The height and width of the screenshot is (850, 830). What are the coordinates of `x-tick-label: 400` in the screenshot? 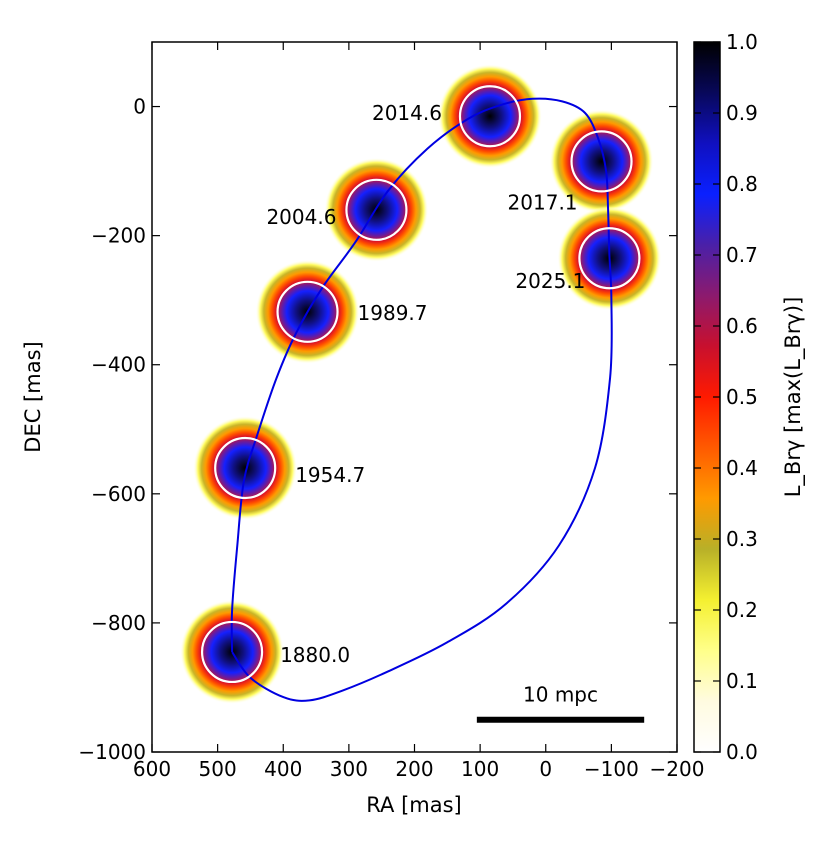 It's located at (283, 769).